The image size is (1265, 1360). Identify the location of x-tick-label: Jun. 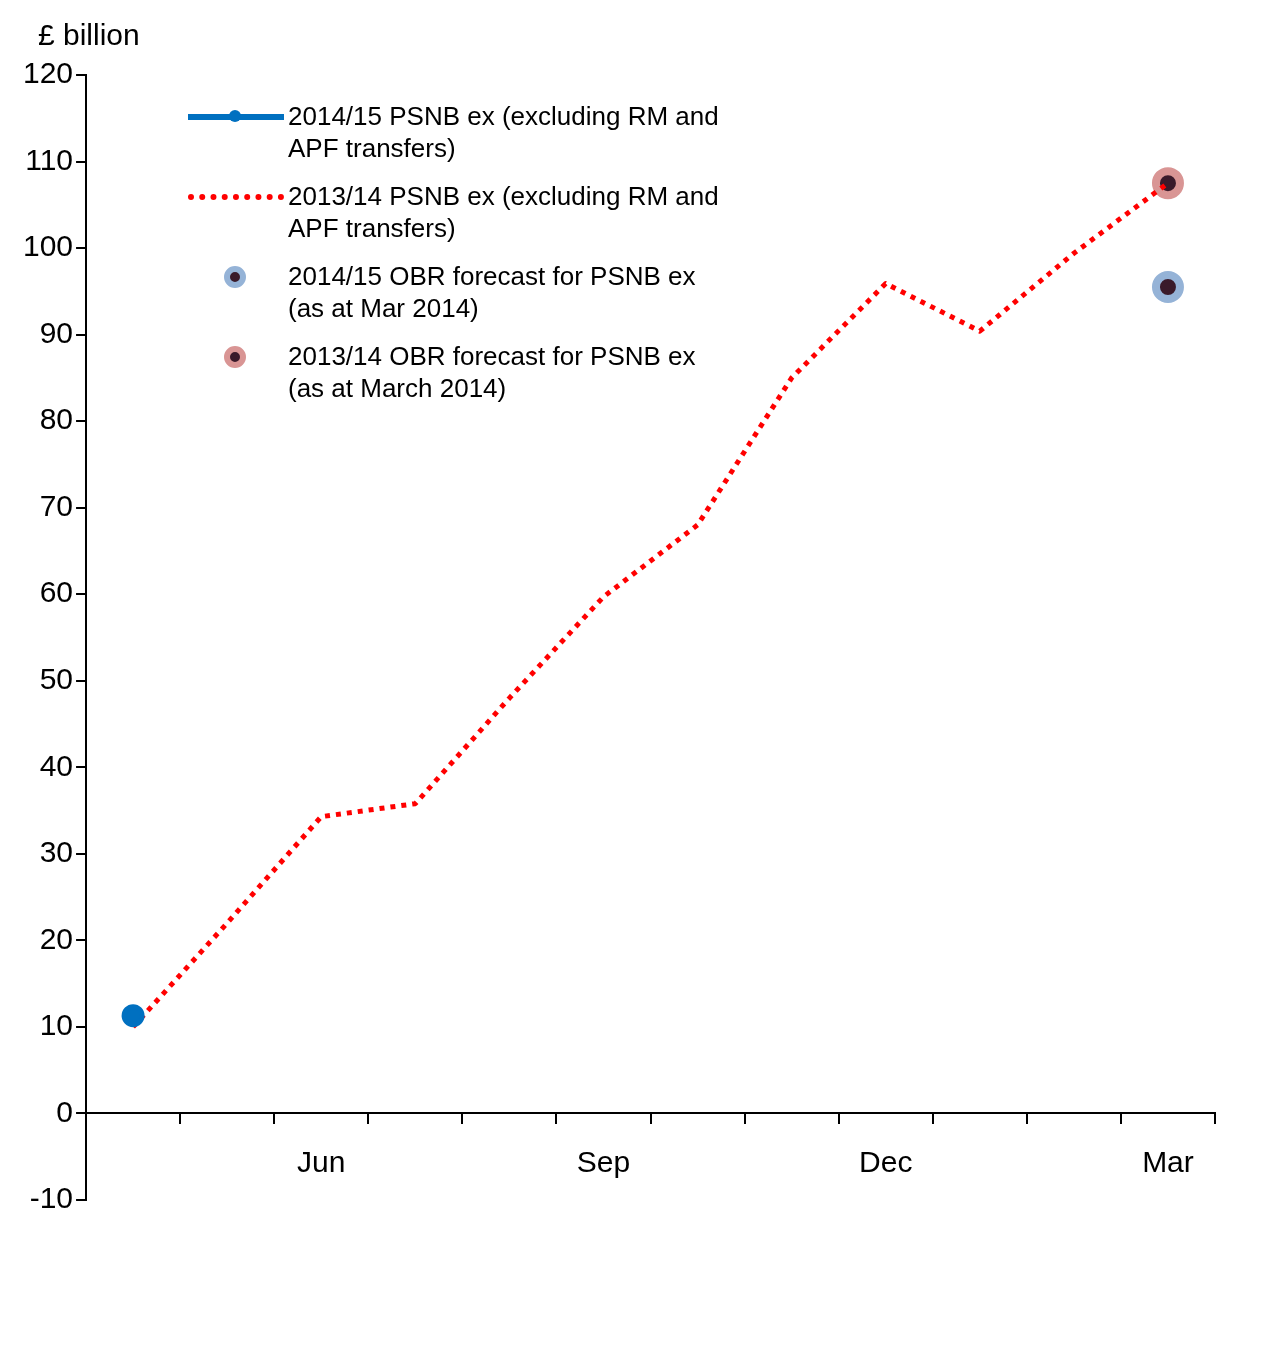
(321, 1161).